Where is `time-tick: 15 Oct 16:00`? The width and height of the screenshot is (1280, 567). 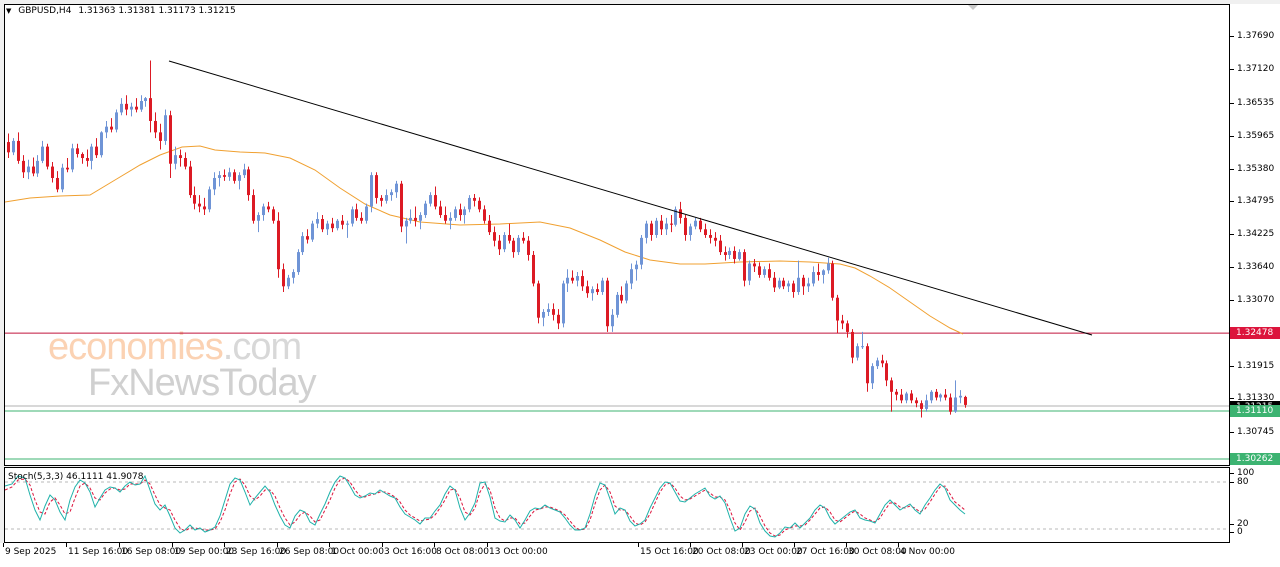
time-tick: 15 Oct 16:00 is located at coordinates (668, 550).